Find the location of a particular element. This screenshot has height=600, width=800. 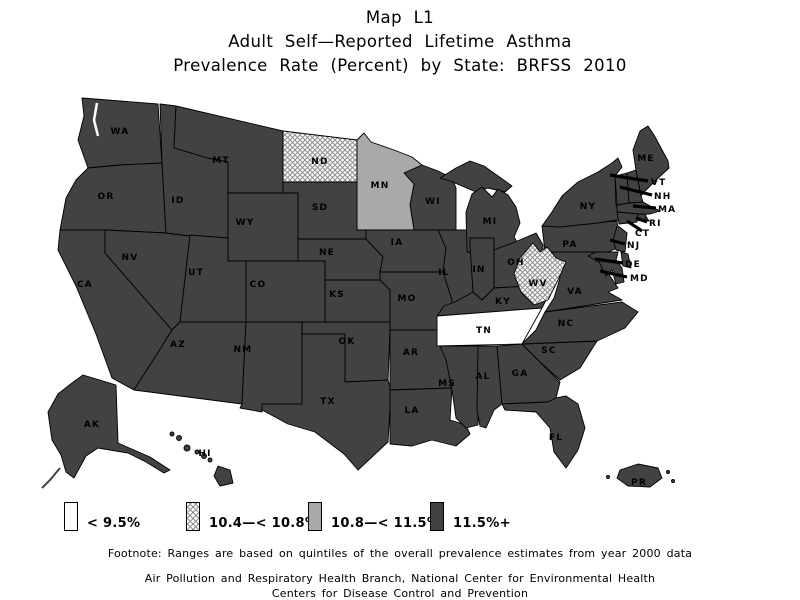

state-hi is located at coordinates (201, 459).